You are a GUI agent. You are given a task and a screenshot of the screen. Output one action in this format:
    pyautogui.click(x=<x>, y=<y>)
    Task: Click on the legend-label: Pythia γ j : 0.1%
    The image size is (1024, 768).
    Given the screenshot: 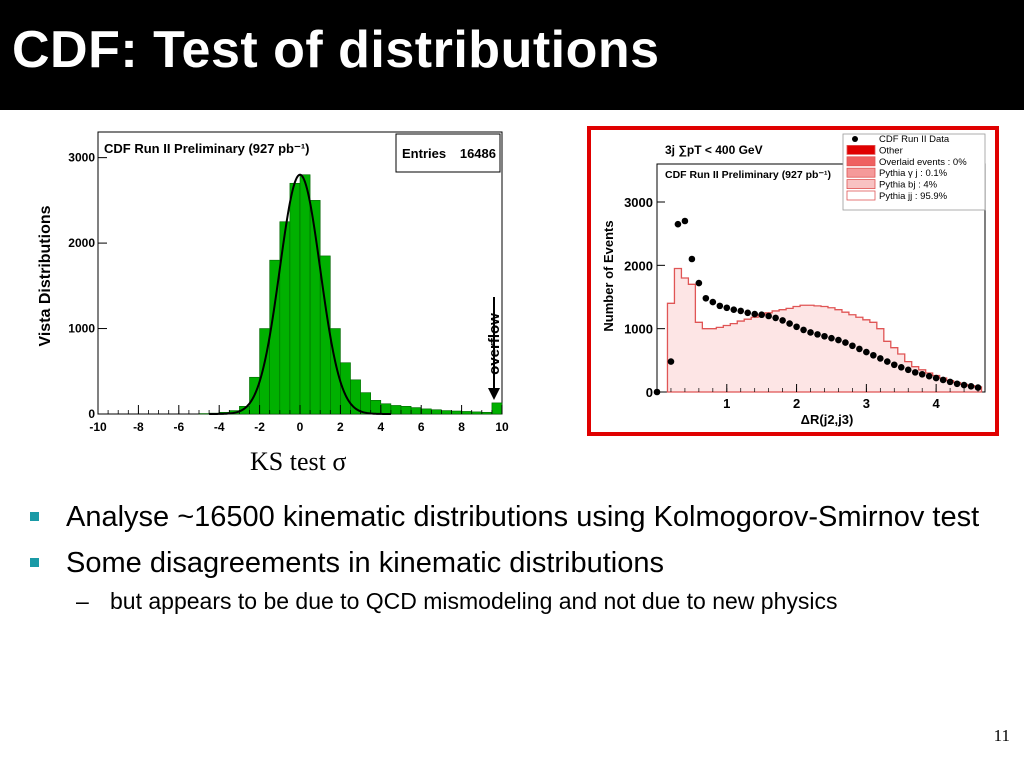 What is the action you would take?
    pyautogui.click(x=913, y=173)
    